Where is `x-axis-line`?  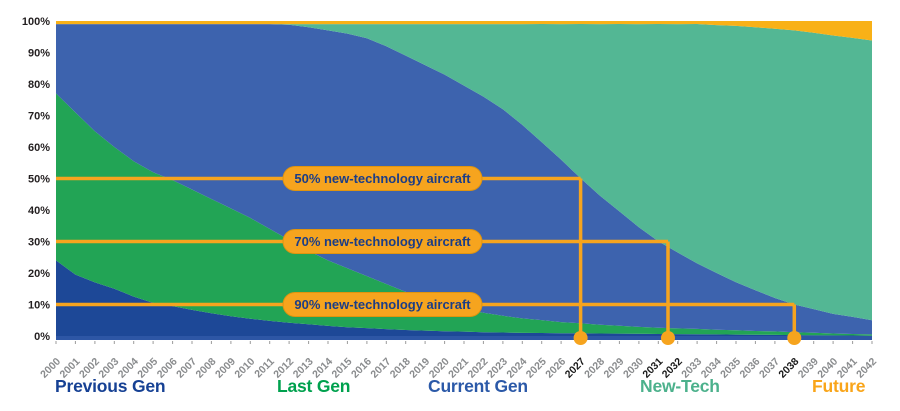 x-axis-line is located at coordinates (464, 338).